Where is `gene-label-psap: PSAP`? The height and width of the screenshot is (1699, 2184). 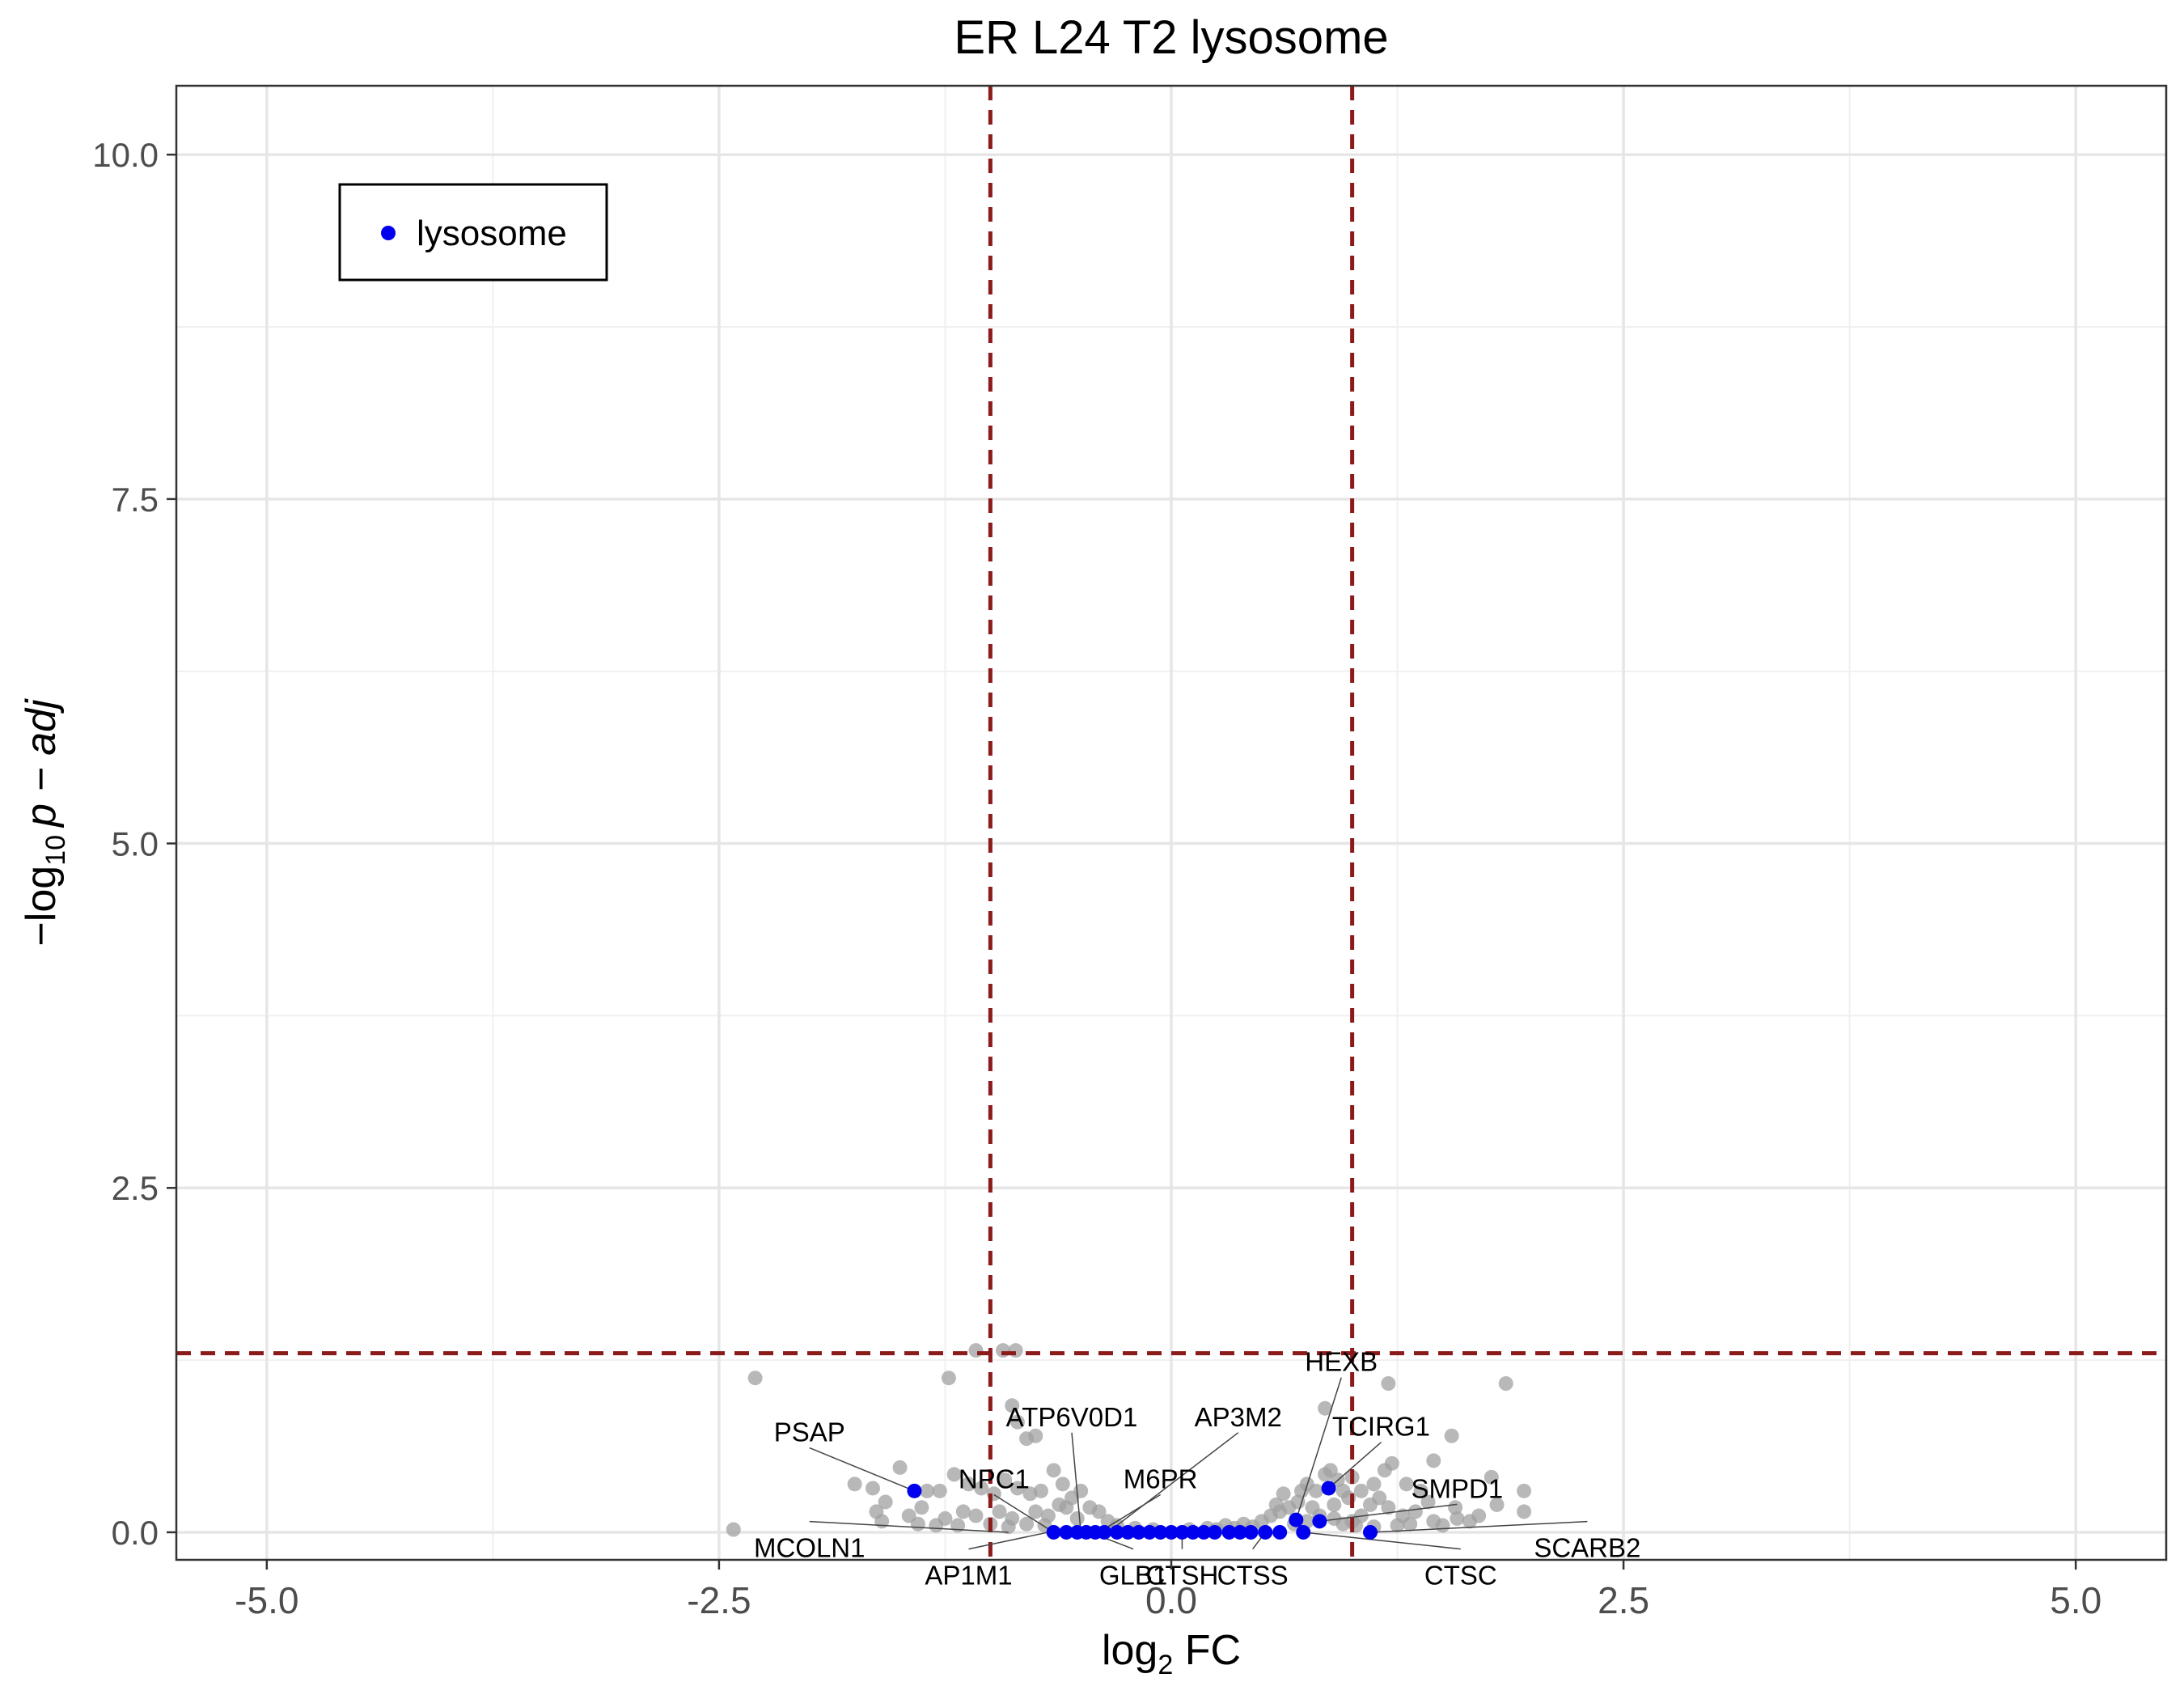
gene-label-psap: PSAP is located at coordinates (809, 1432).